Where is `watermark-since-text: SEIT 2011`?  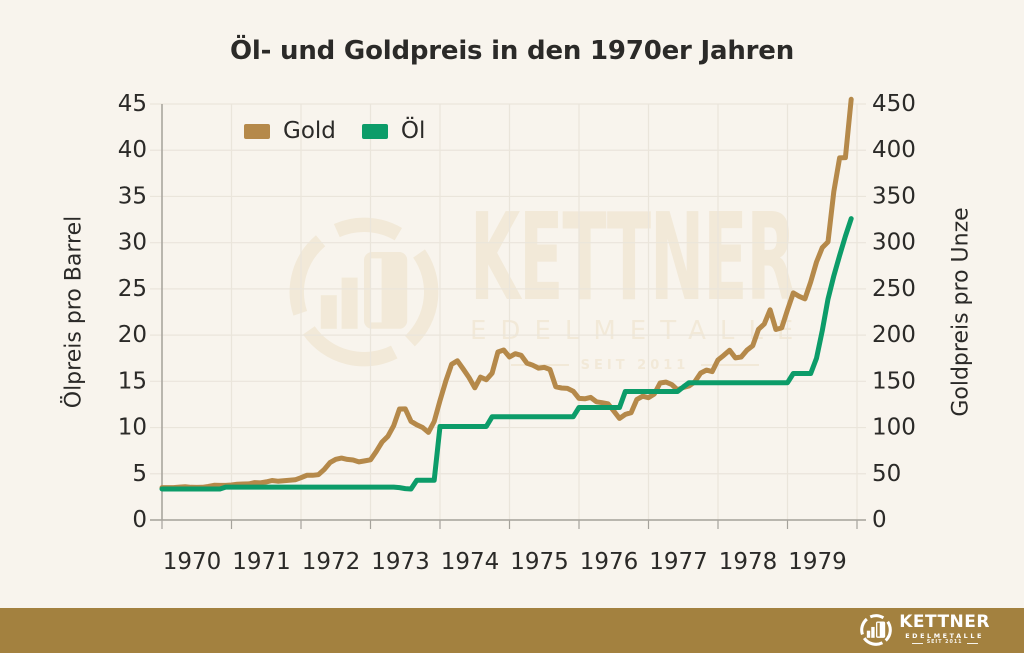 watermark-since-text: SEIT 2011 is located at coordinates (635, 365).